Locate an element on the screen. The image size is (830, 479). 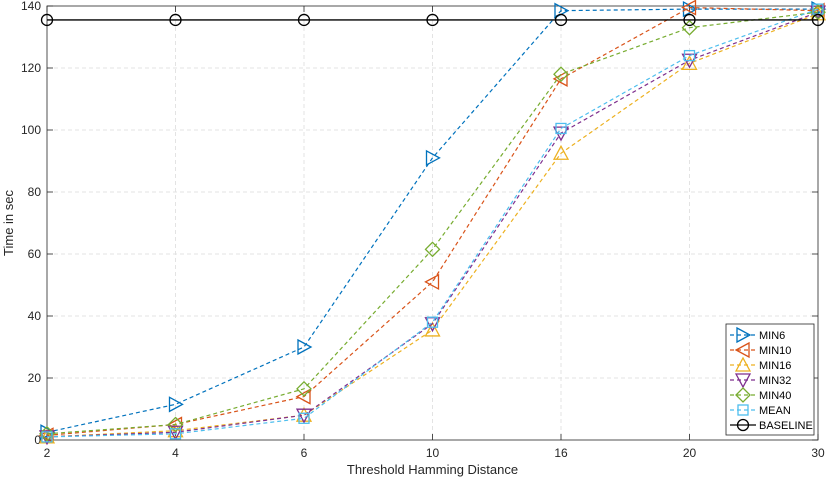
y-tick-label: 80 is located at coordinates (35, 192).